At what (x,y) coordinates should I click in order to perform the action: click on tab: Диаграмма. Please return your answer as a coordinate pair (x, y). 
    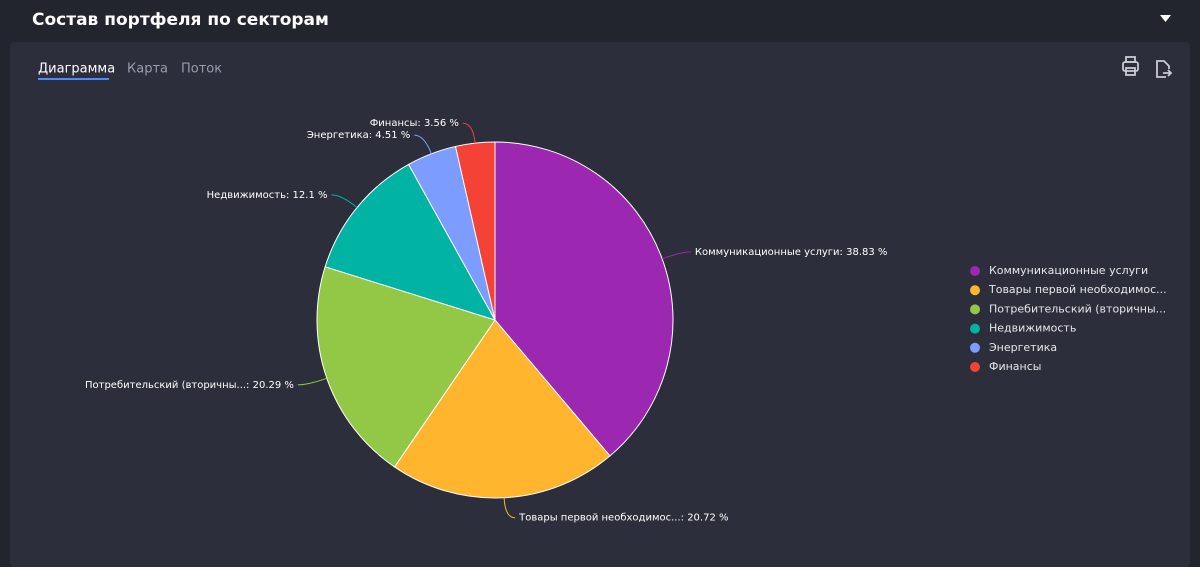
    Looking at the image, I should click on (76, 69).